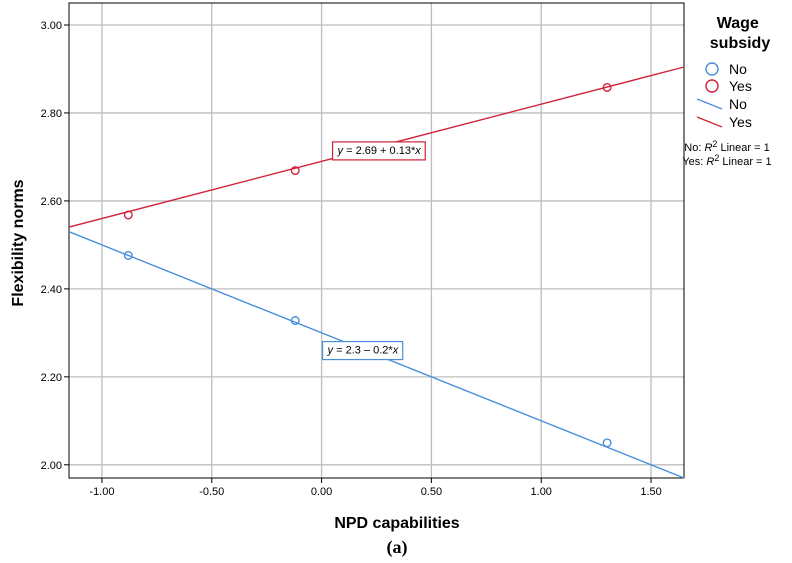  I want to click on equation-text: y = 2.69 + 0.13*x, so click(379, 151).